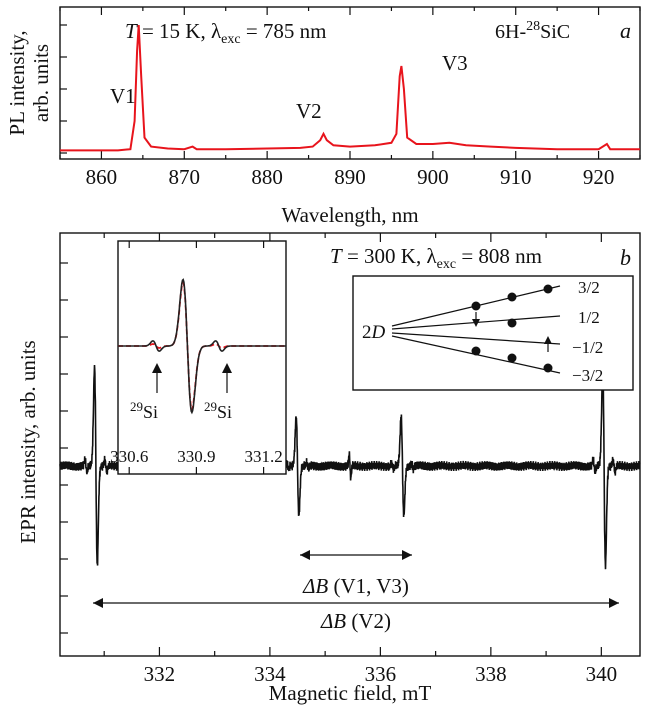  I want to click on panel-b-yticks, so click(64, 448).